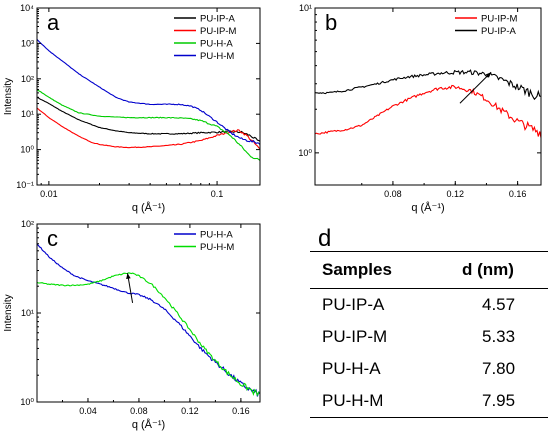  What do you see at coordinates (475, 87) in the screenshot?
I see `annotation-arrow-shaft` at bounding box center [475, 87].